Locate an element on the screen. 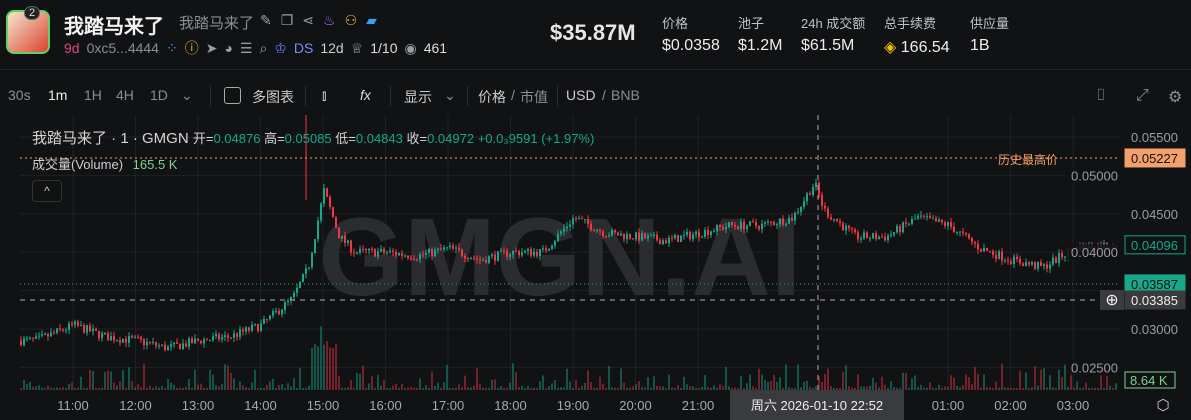 The image size is (1191, 420). copy-icon: ❐ is located at coordinates (287, 20).